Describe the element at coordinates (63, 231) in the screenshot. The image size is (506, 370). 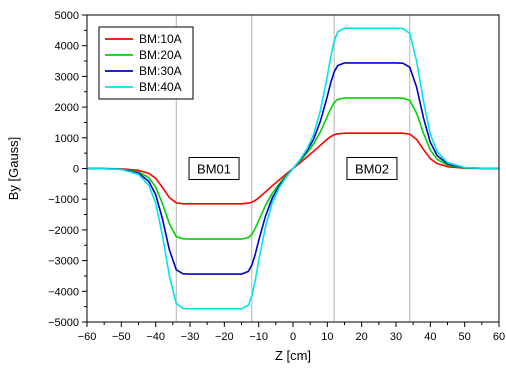
I see `y-tick-label: −2000` at that location.